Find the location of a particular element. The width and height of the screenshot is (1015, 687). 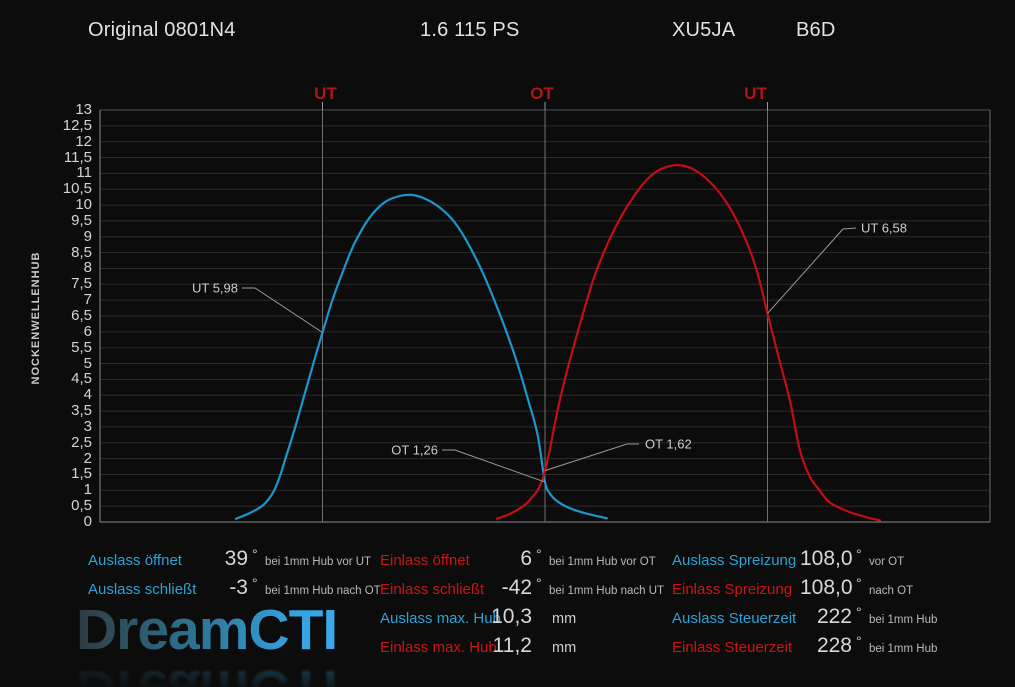

y-tick-label: 13 is located at coordinates (83, 110).